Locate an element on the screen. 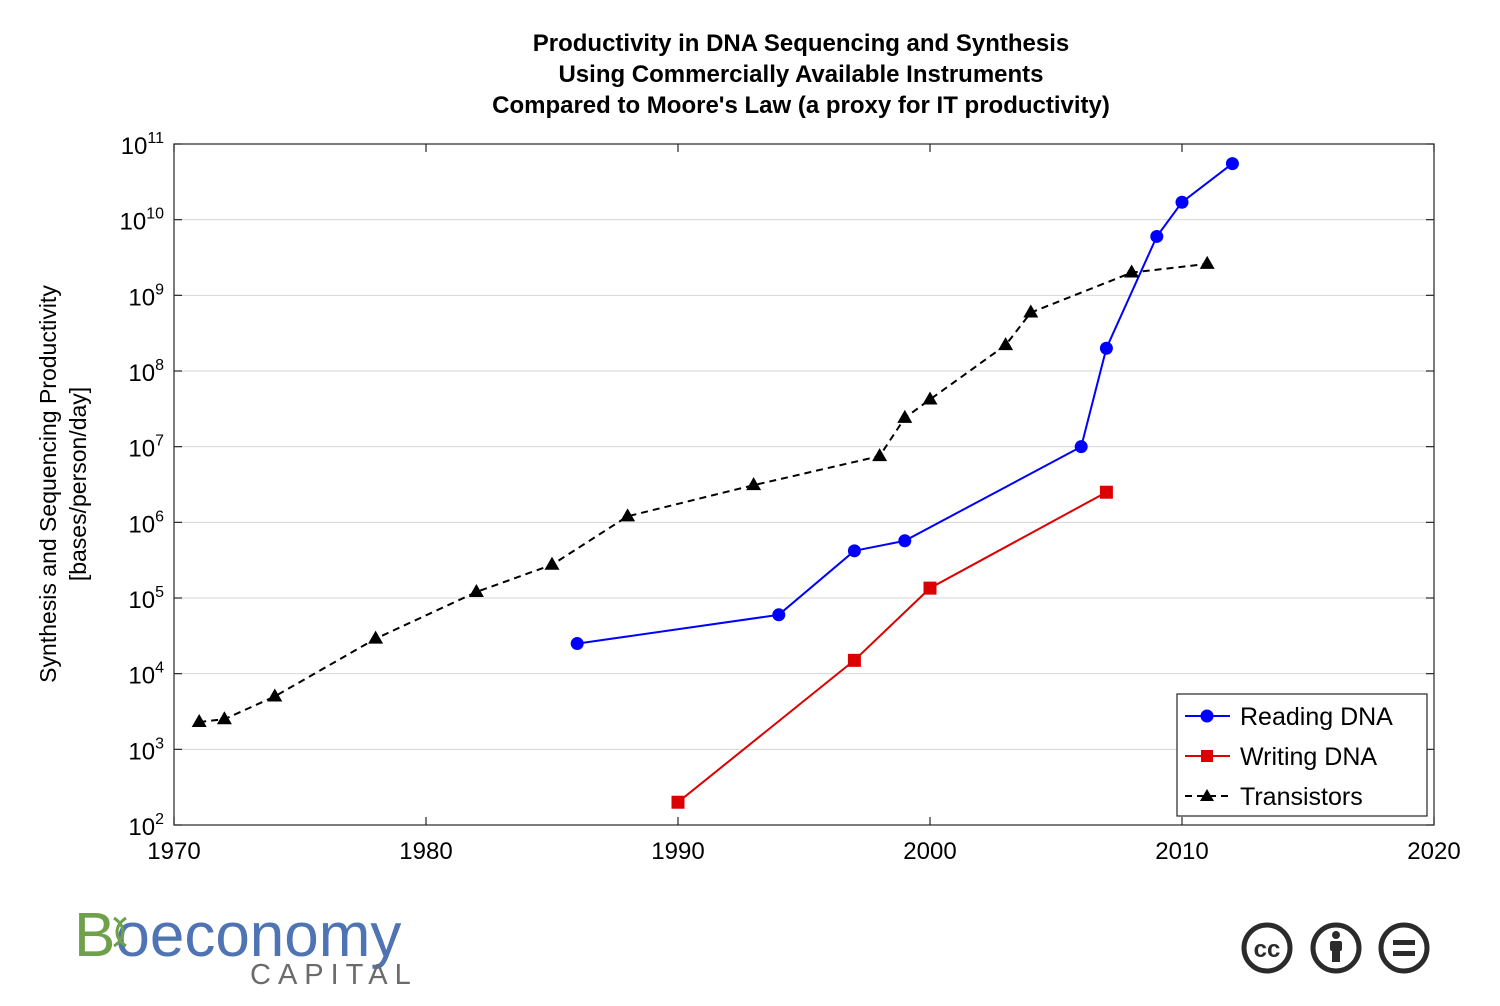 The height and width of the screenshot is (1006, 1500). cc-icon: cc is located at coordinates (1267, 948).